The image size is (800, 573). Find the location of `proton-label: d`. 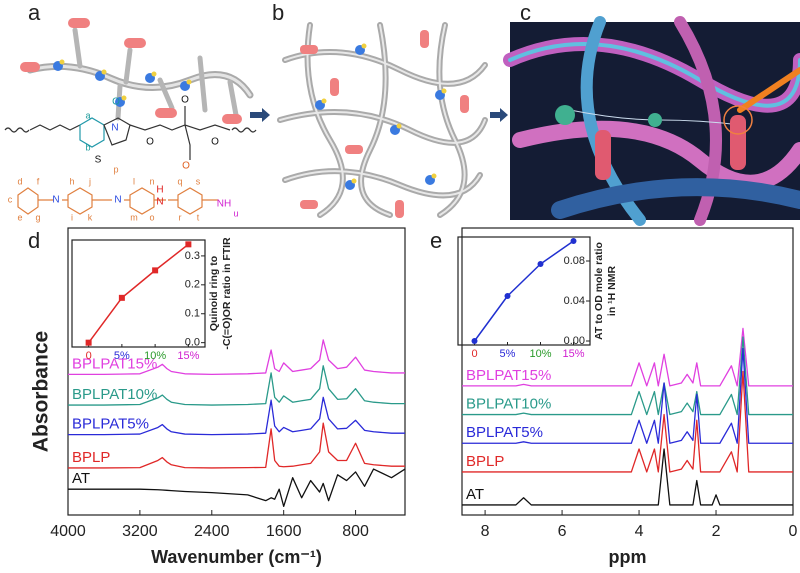

proton-label: d is located at coordinates (19, 181).